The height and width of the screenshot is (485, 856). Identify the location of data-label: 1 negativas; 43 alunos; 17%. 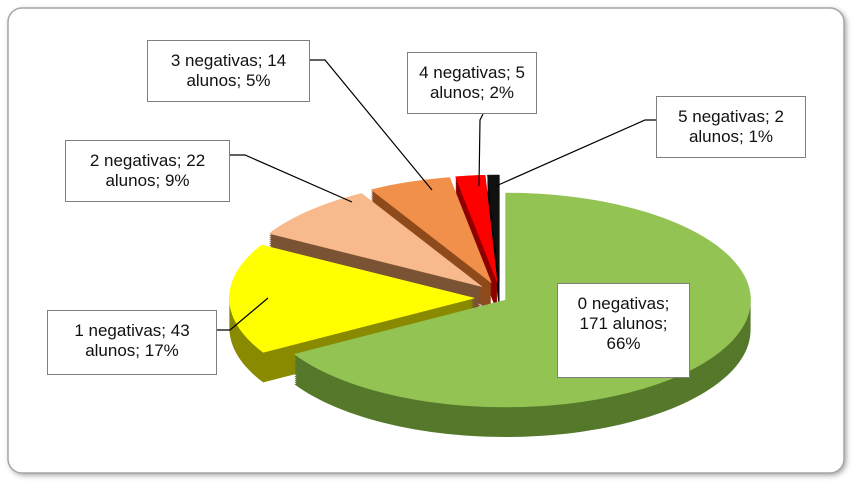
(132, 342).